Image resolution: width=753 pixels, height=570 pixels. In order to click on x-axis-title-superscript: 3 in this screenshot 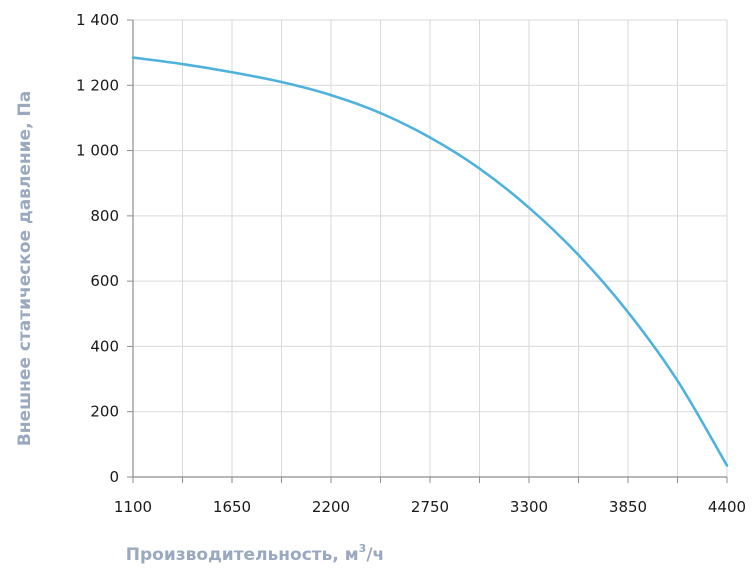, I will do `click(363, 548)`.